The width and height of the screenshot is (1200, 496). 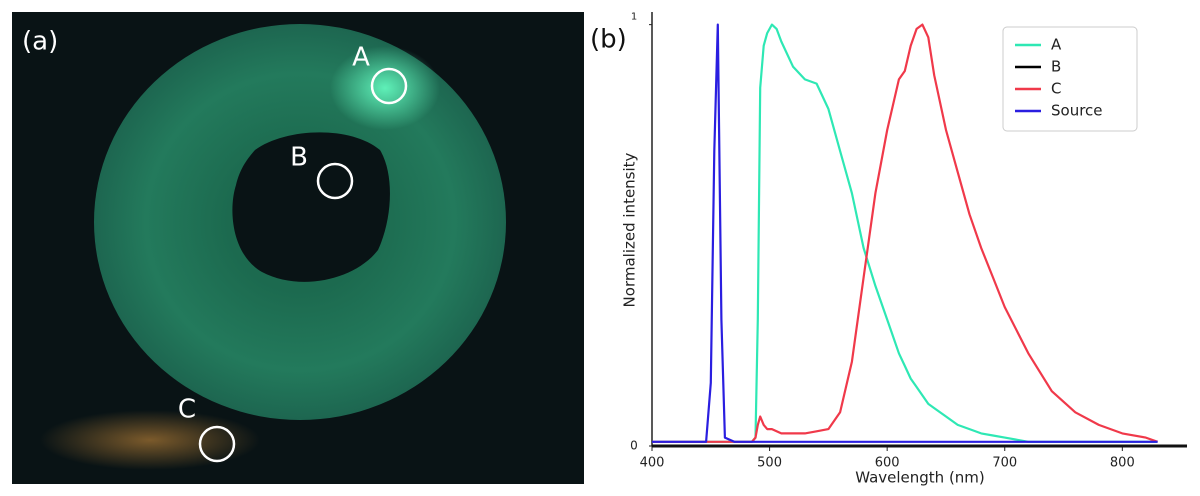 What do you see at coordinates (1004, 463) in the screenshot?
I see `x-tick-label: 700` at bounding box center [1004, 463].